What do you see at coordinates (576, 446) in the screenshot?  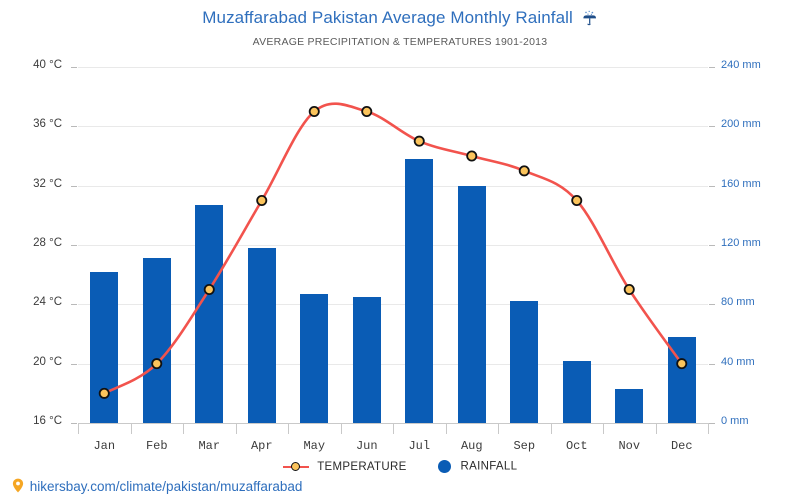 I see `x-axis-label-oct: Oct` at bounding box center [576, 446].